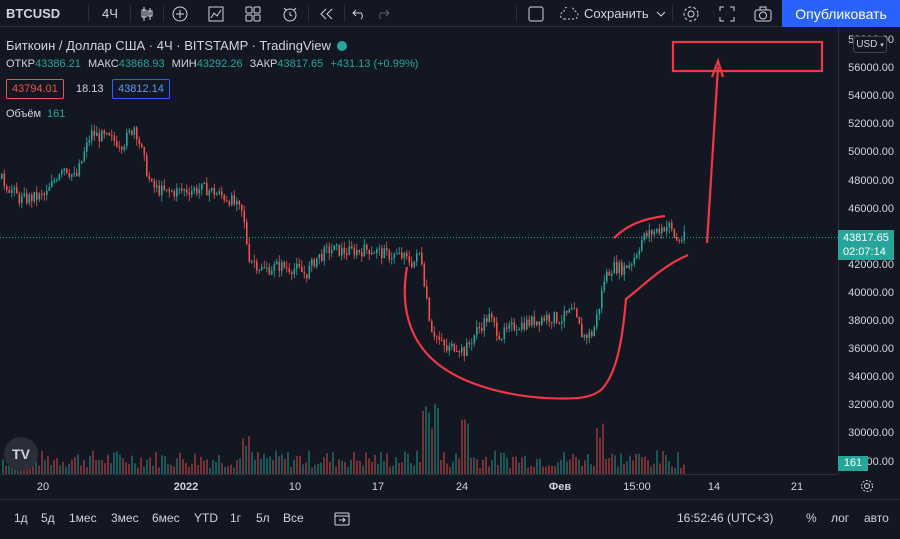 This screenshot has height=539, width=900. I want to click on toolbar-separator, so click(516, 13).